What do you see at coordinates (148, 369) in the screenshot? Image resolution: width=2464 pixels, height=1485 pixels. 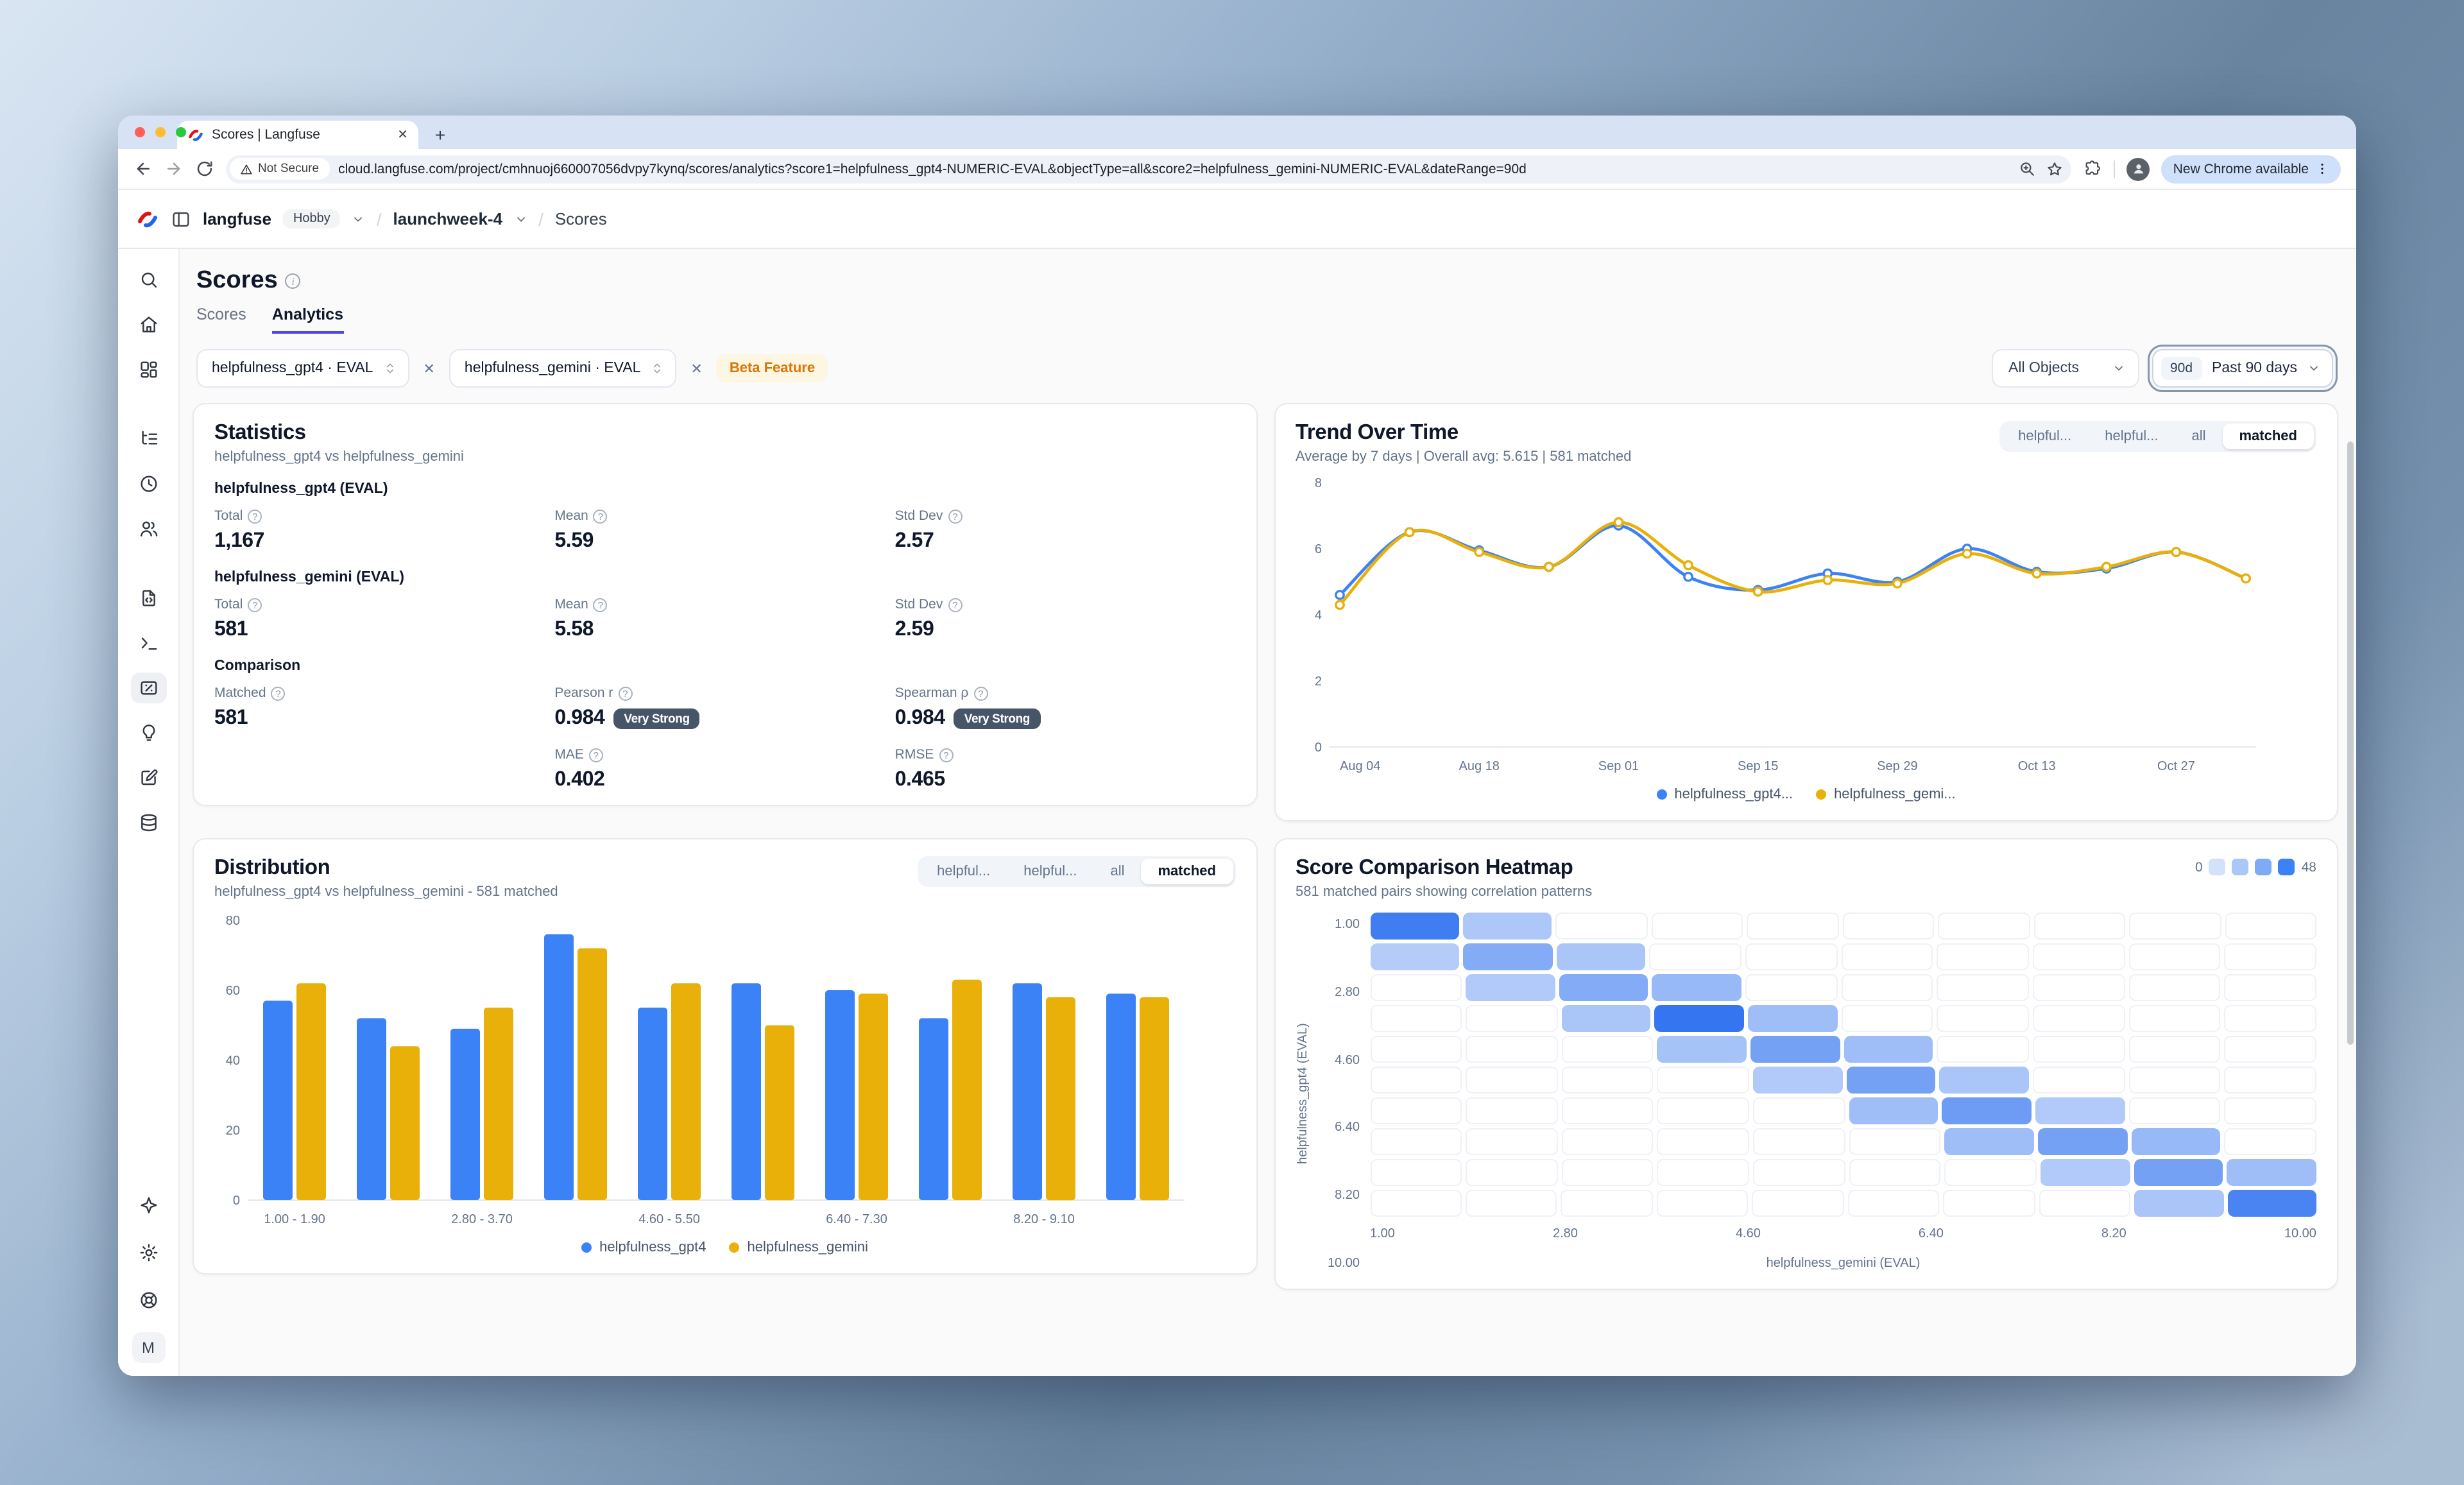 I see `sidebar-item-dashboard` at bounding box center [148, 369].